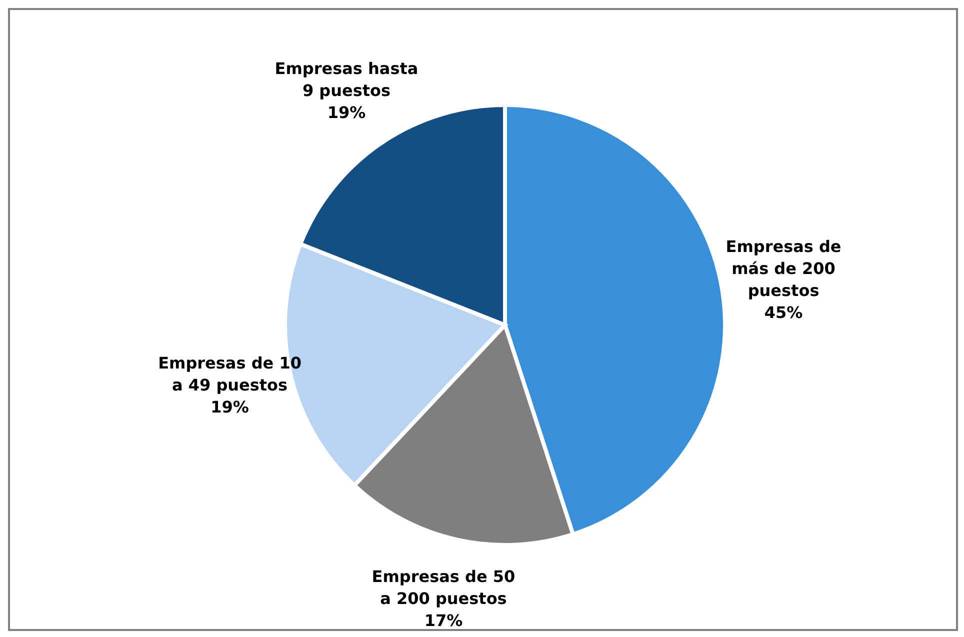 The image size is (964, 637). Describe the element at coordinates (444, 588) in the screenshot. I see `slice-label: Empresas de 50 a 200 puestos` at that location.